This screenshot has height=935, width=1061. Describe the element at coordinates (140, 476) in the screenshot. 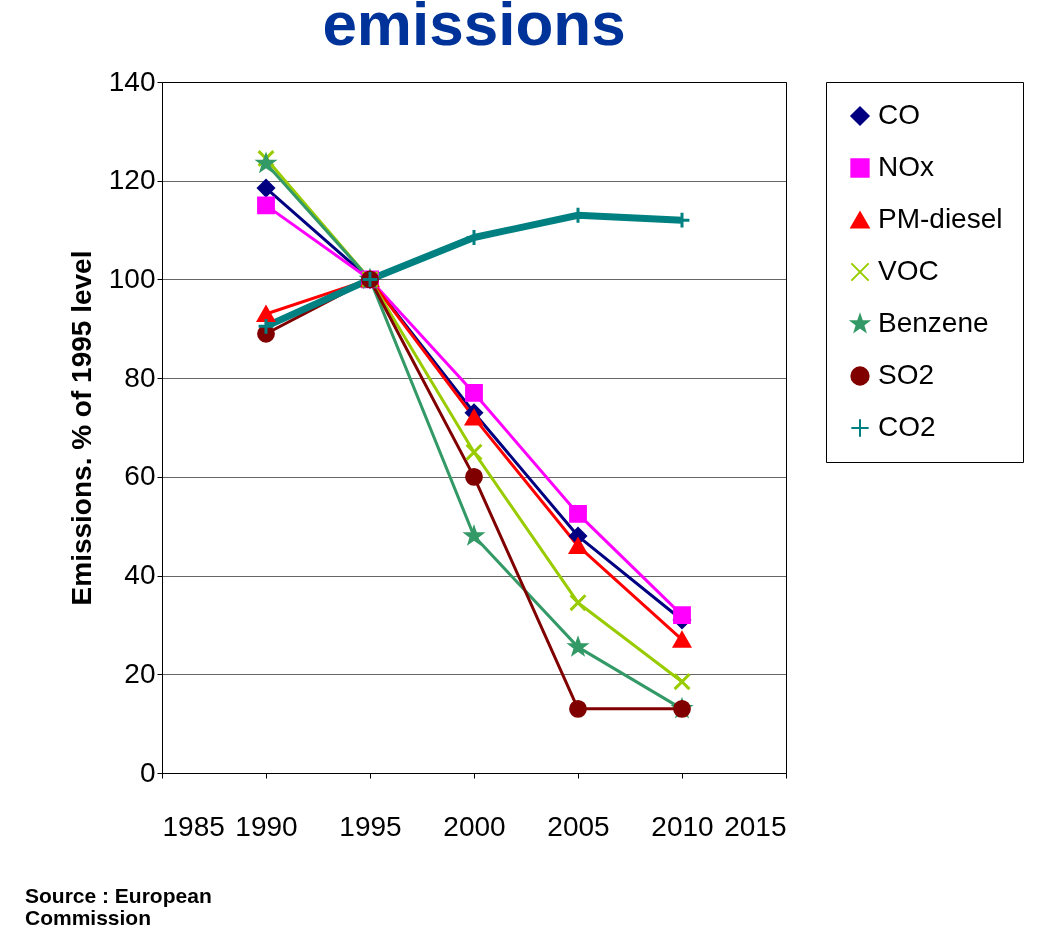

I see `y-tick-label: 60` at that location.